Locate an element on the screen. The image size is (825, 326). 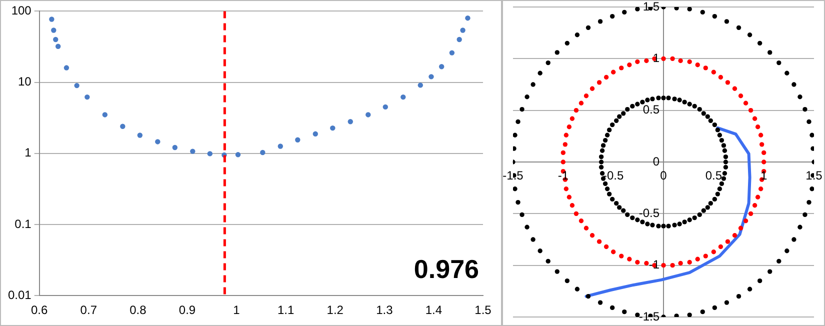
y-tick-label: 10 is located at coordinates (25, 81).